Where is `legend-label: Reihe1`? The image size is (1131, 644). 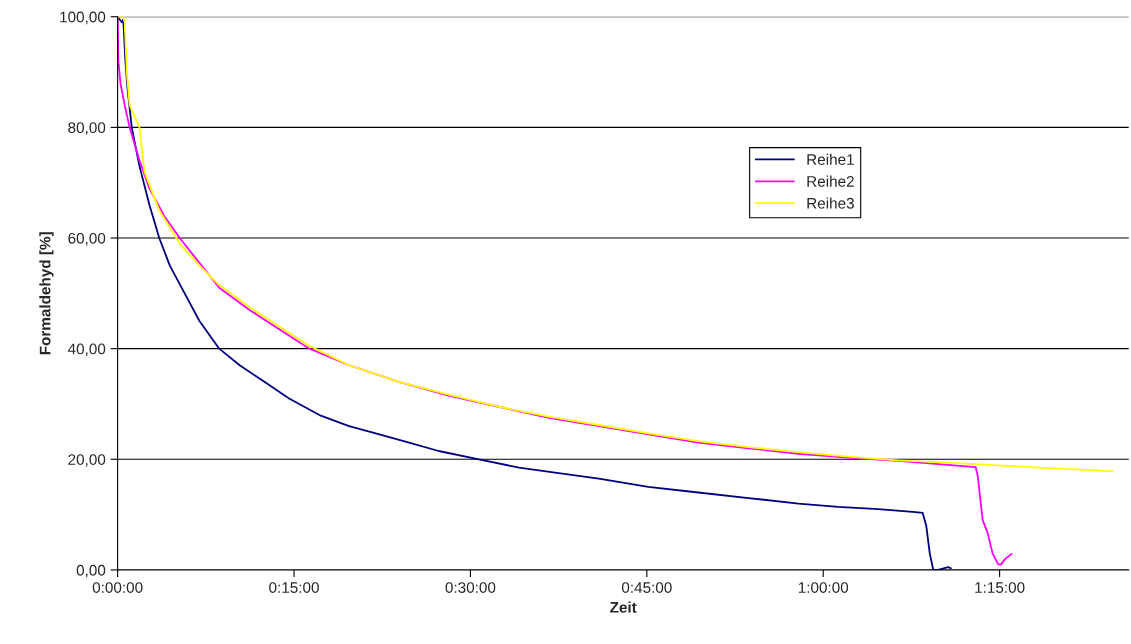
legend-label: Reihe1 is located at coordinates (830, 159).